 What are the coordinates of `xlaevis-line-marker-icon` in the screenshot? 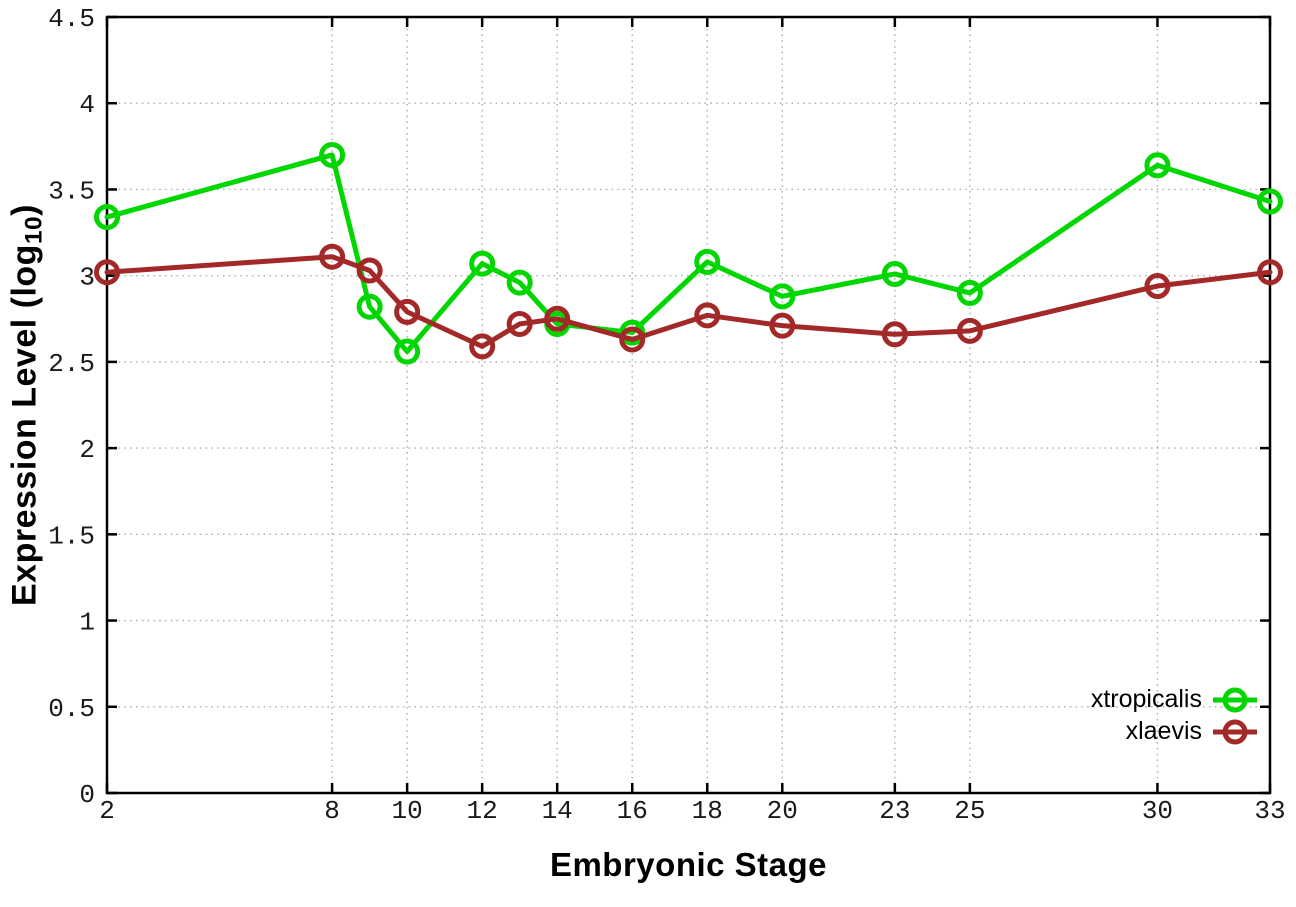 It's located at (1235, 731).